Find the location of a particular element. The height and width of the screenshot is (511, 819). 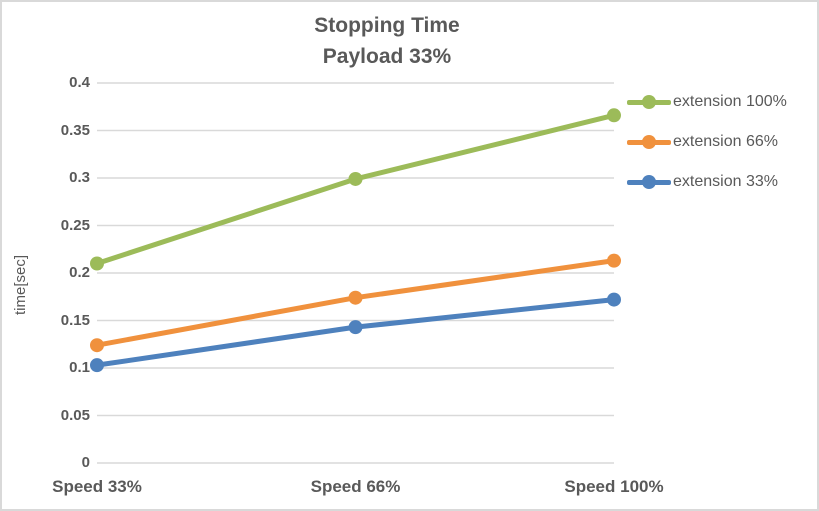

chart-title-line2: Payload 33% is located at coordinates (387, 56).